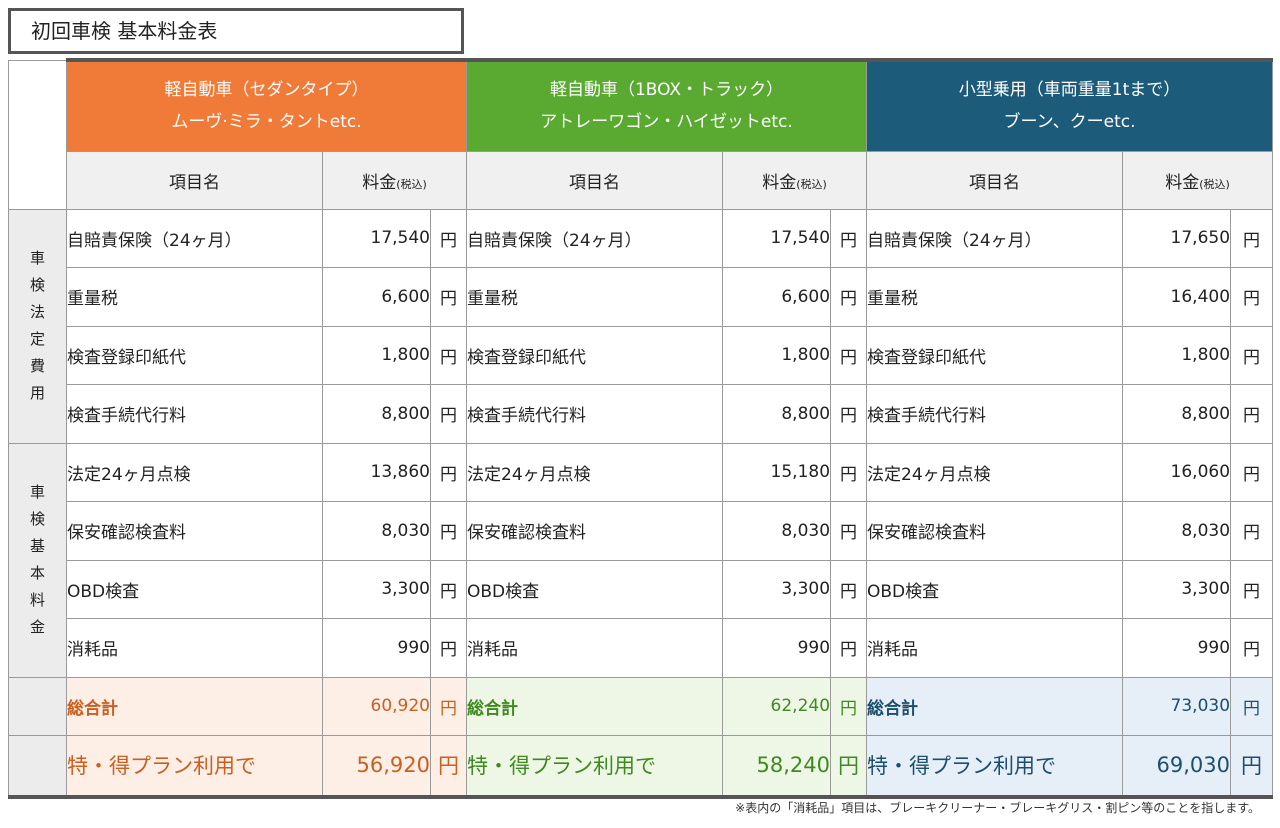 The image size is (1280, 828). Describe the element at coordinates (37, 134) in the screenshot. I see `corner-cell` at that location.